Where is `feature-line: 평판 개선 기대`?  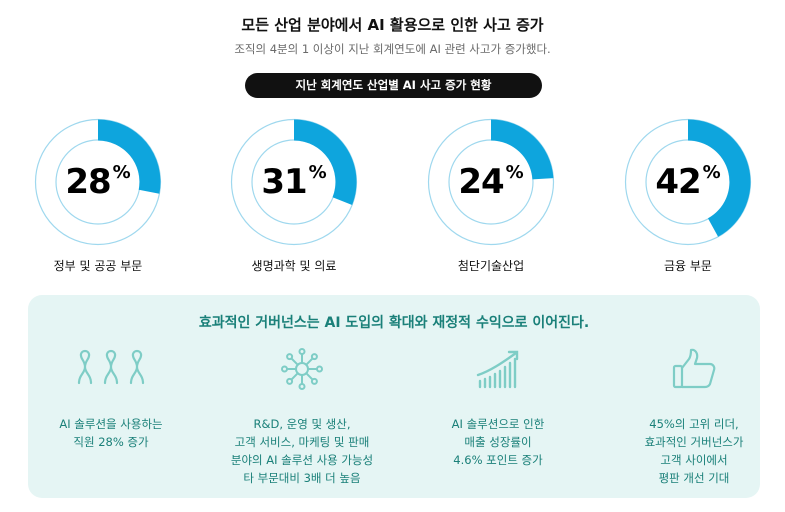 feature-line: 평판 개선 기대 is located at coordinates (694, 478).